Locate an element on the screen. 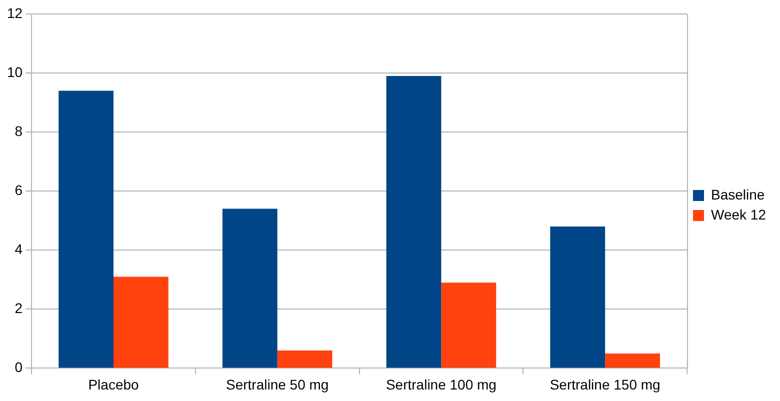  y-tick-label: 10 is located at coordinates (14, 72).